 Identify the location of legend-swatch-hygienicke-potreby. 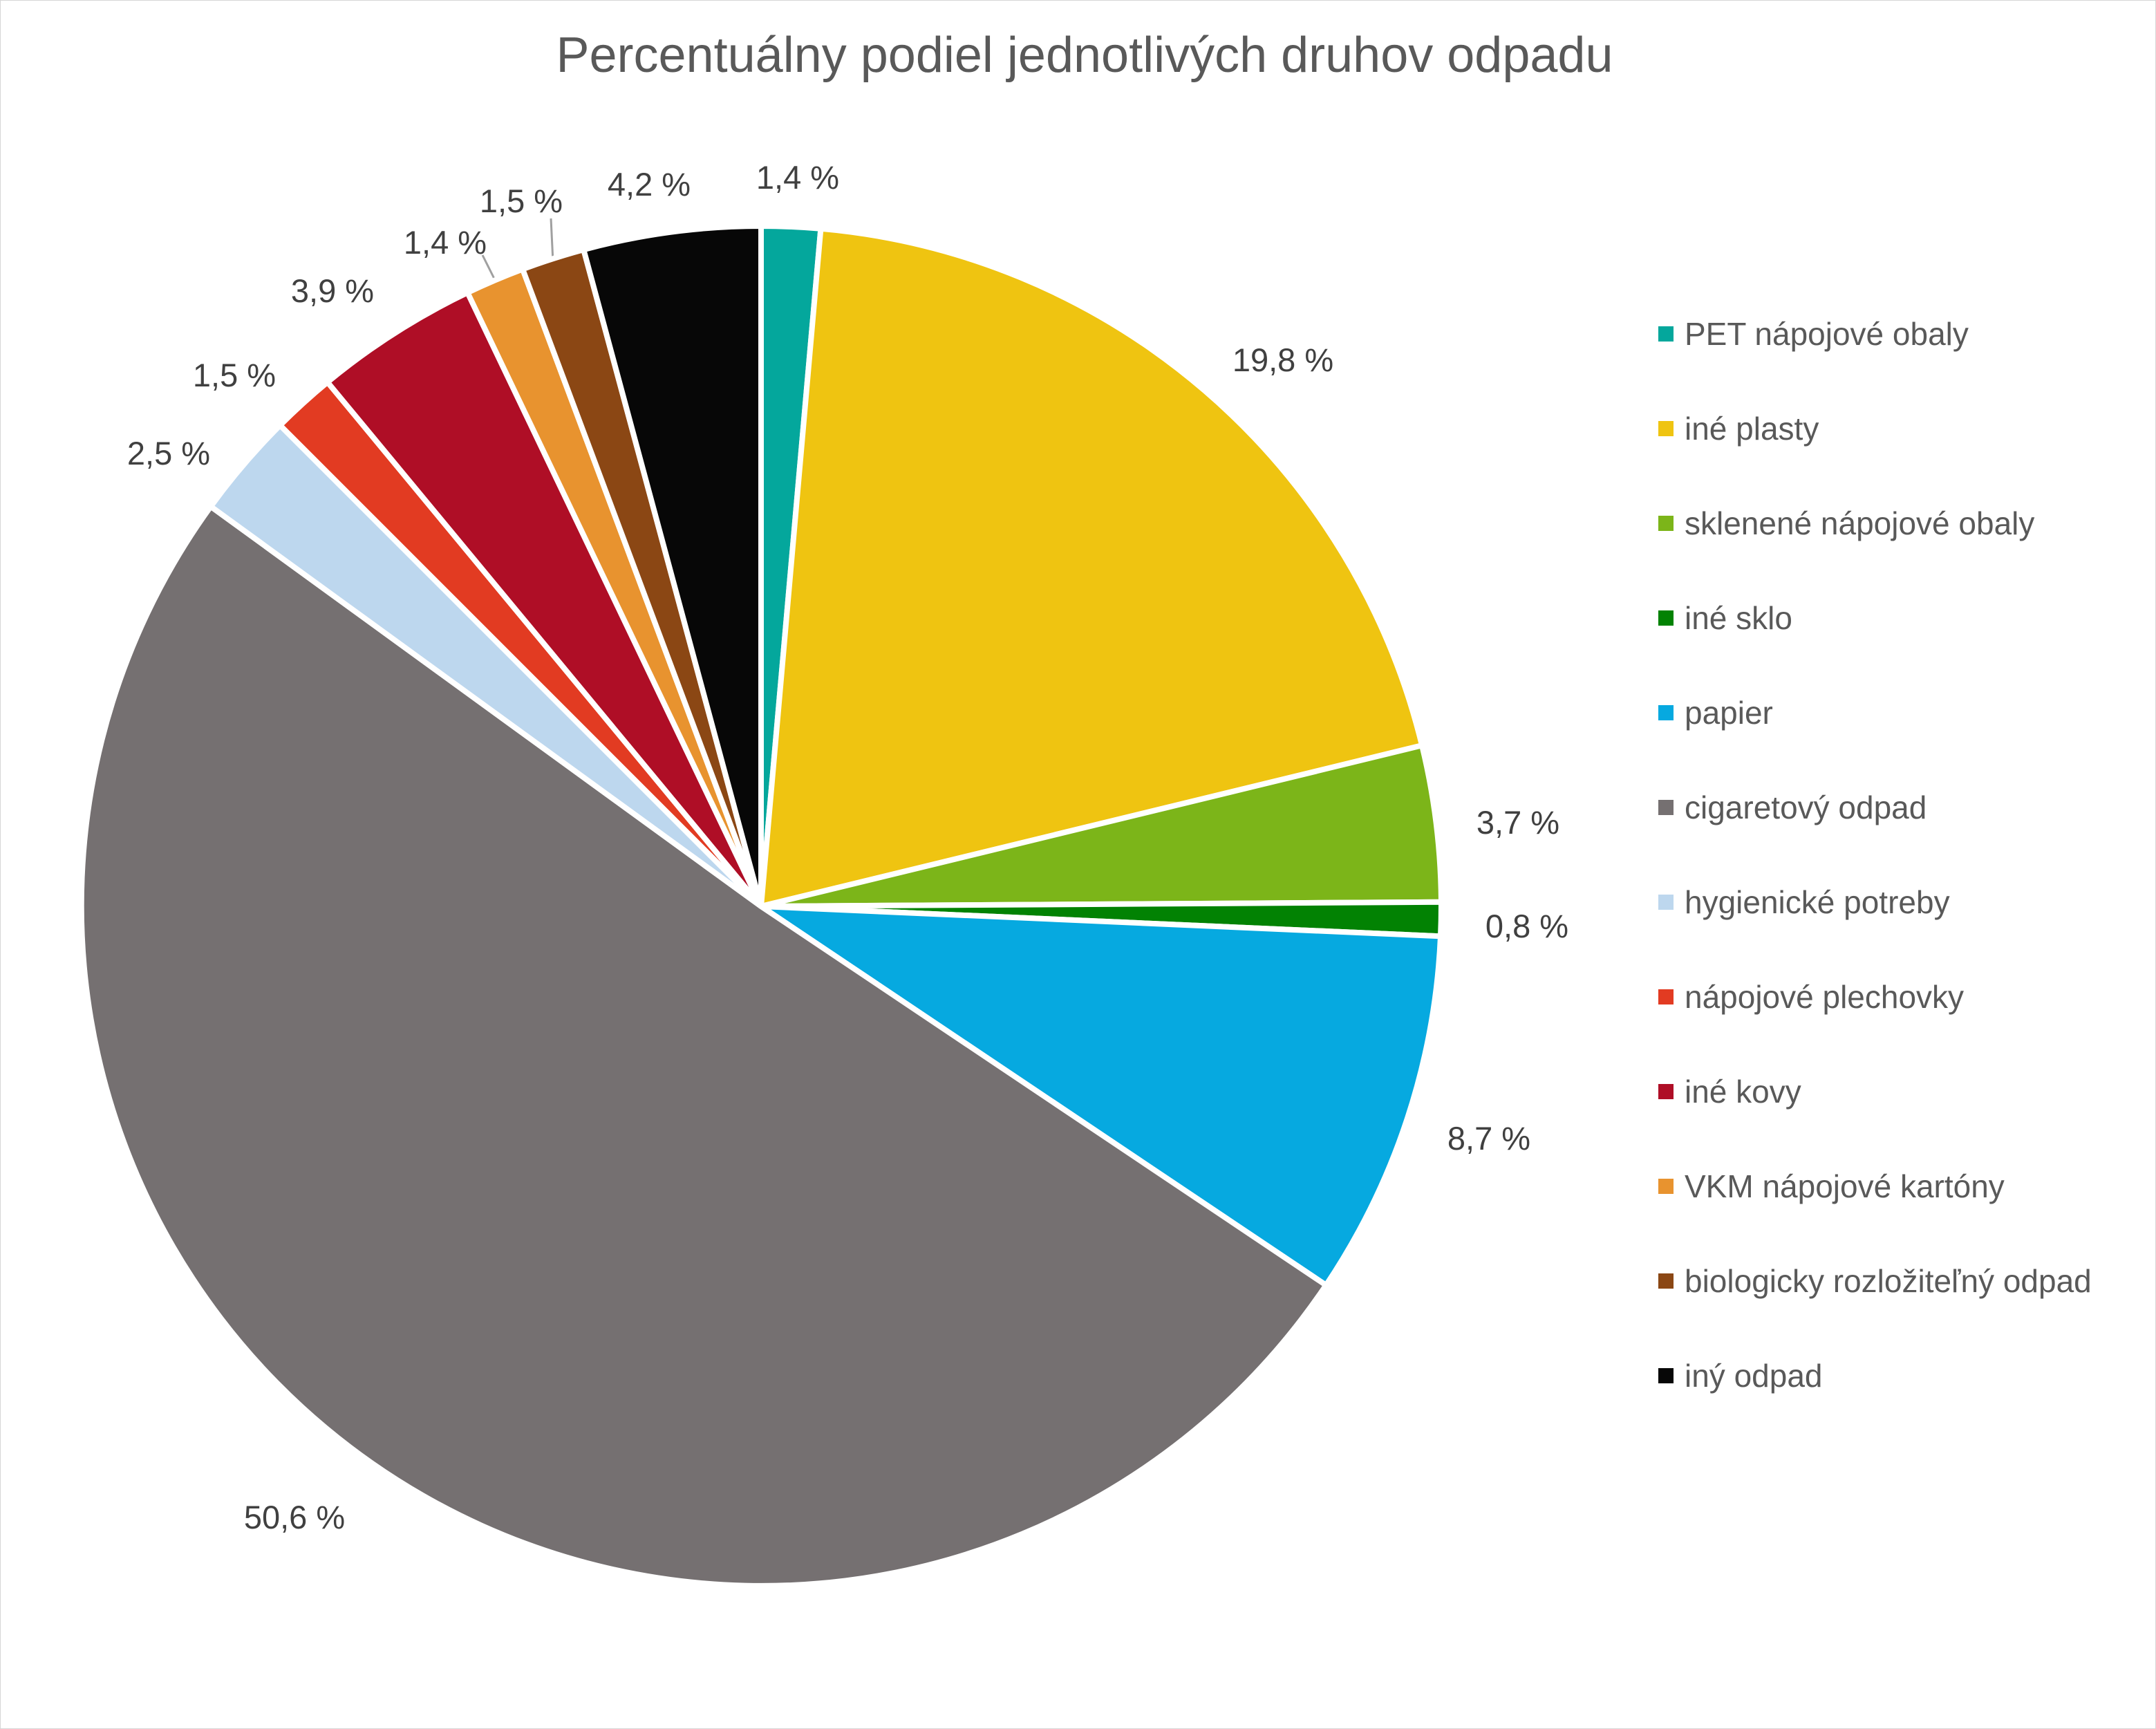
(1666, 902).